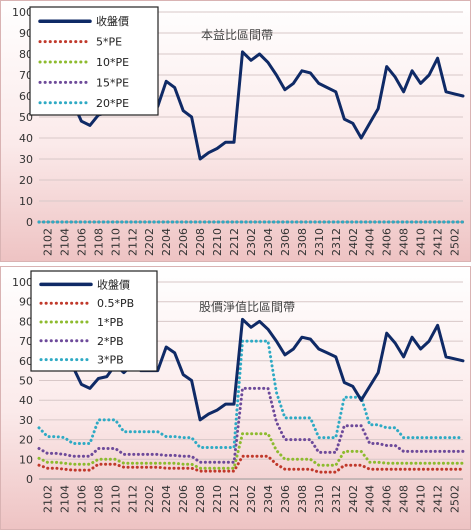  I want to click on legend-label: 20*PE, so click(112, 103).